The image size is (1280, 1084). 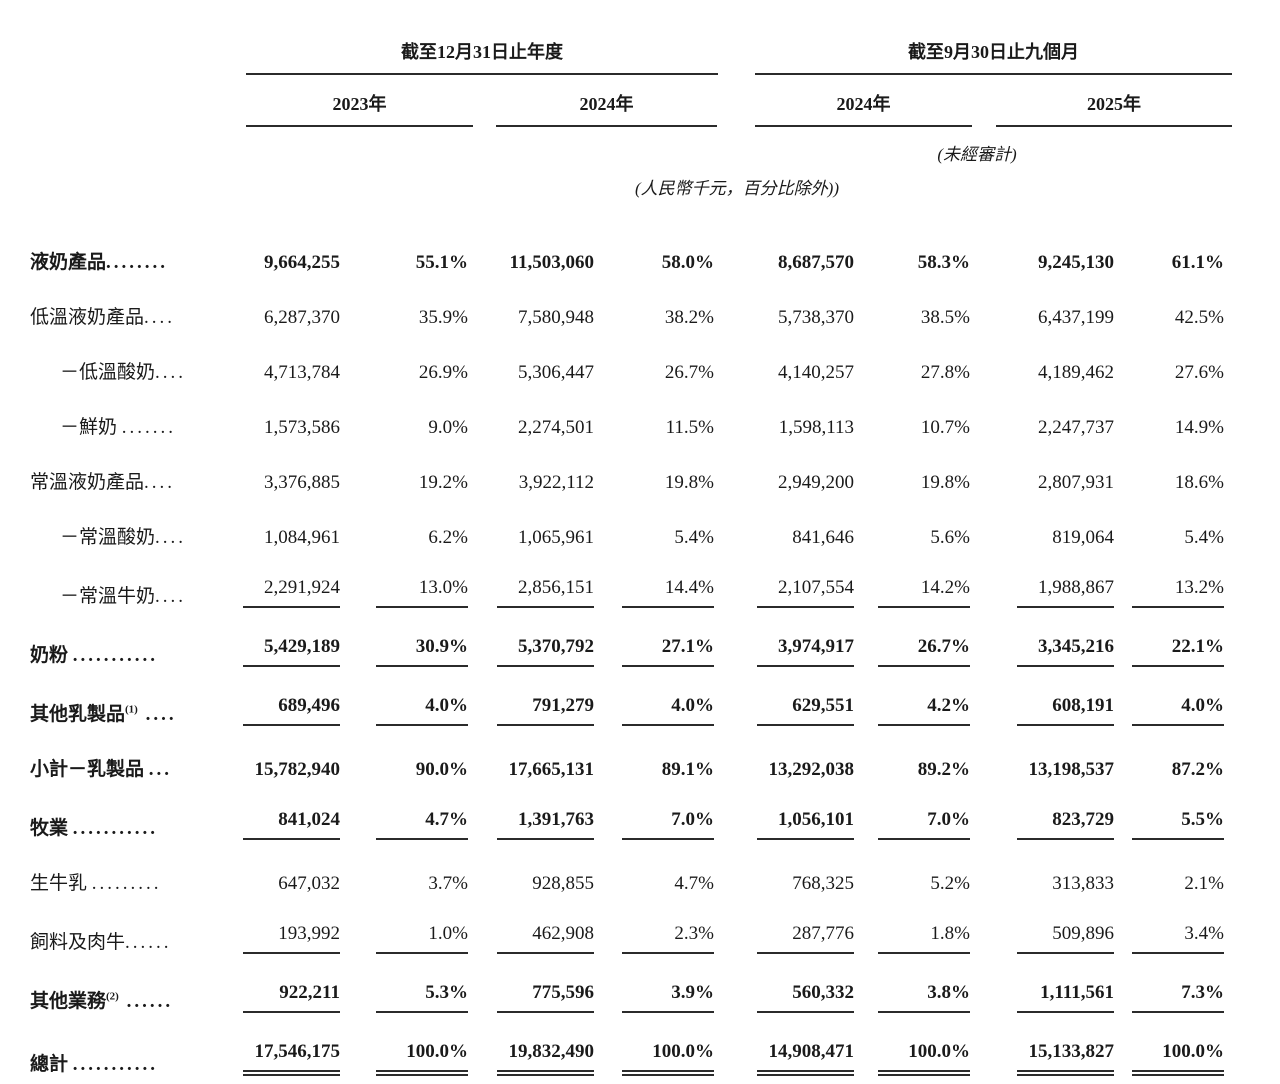 I want to click on percent-value: 90.0%, so click(x=441, y=769).